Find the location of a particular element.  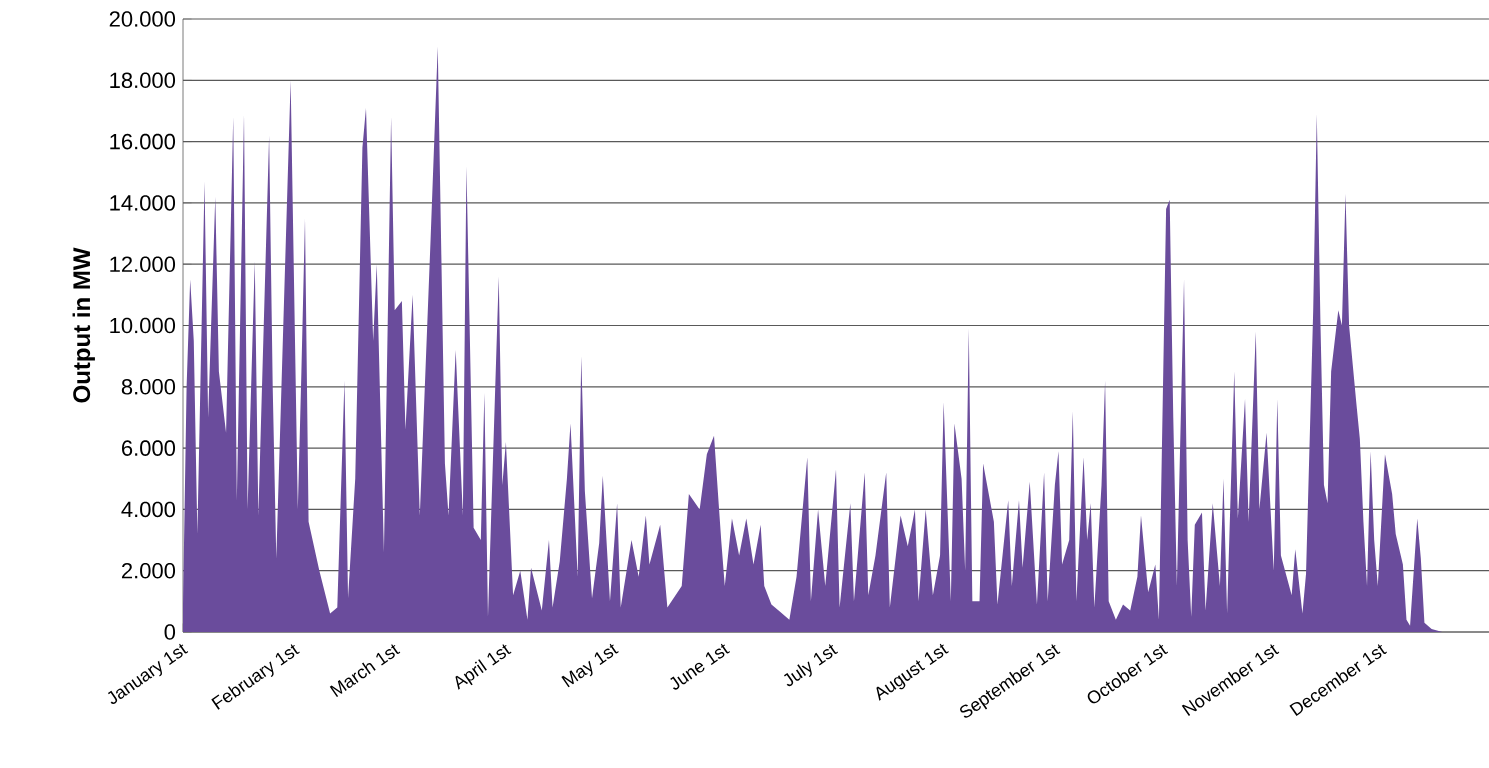

x-tick-label: May 1st is located at coordinates (590, 665).